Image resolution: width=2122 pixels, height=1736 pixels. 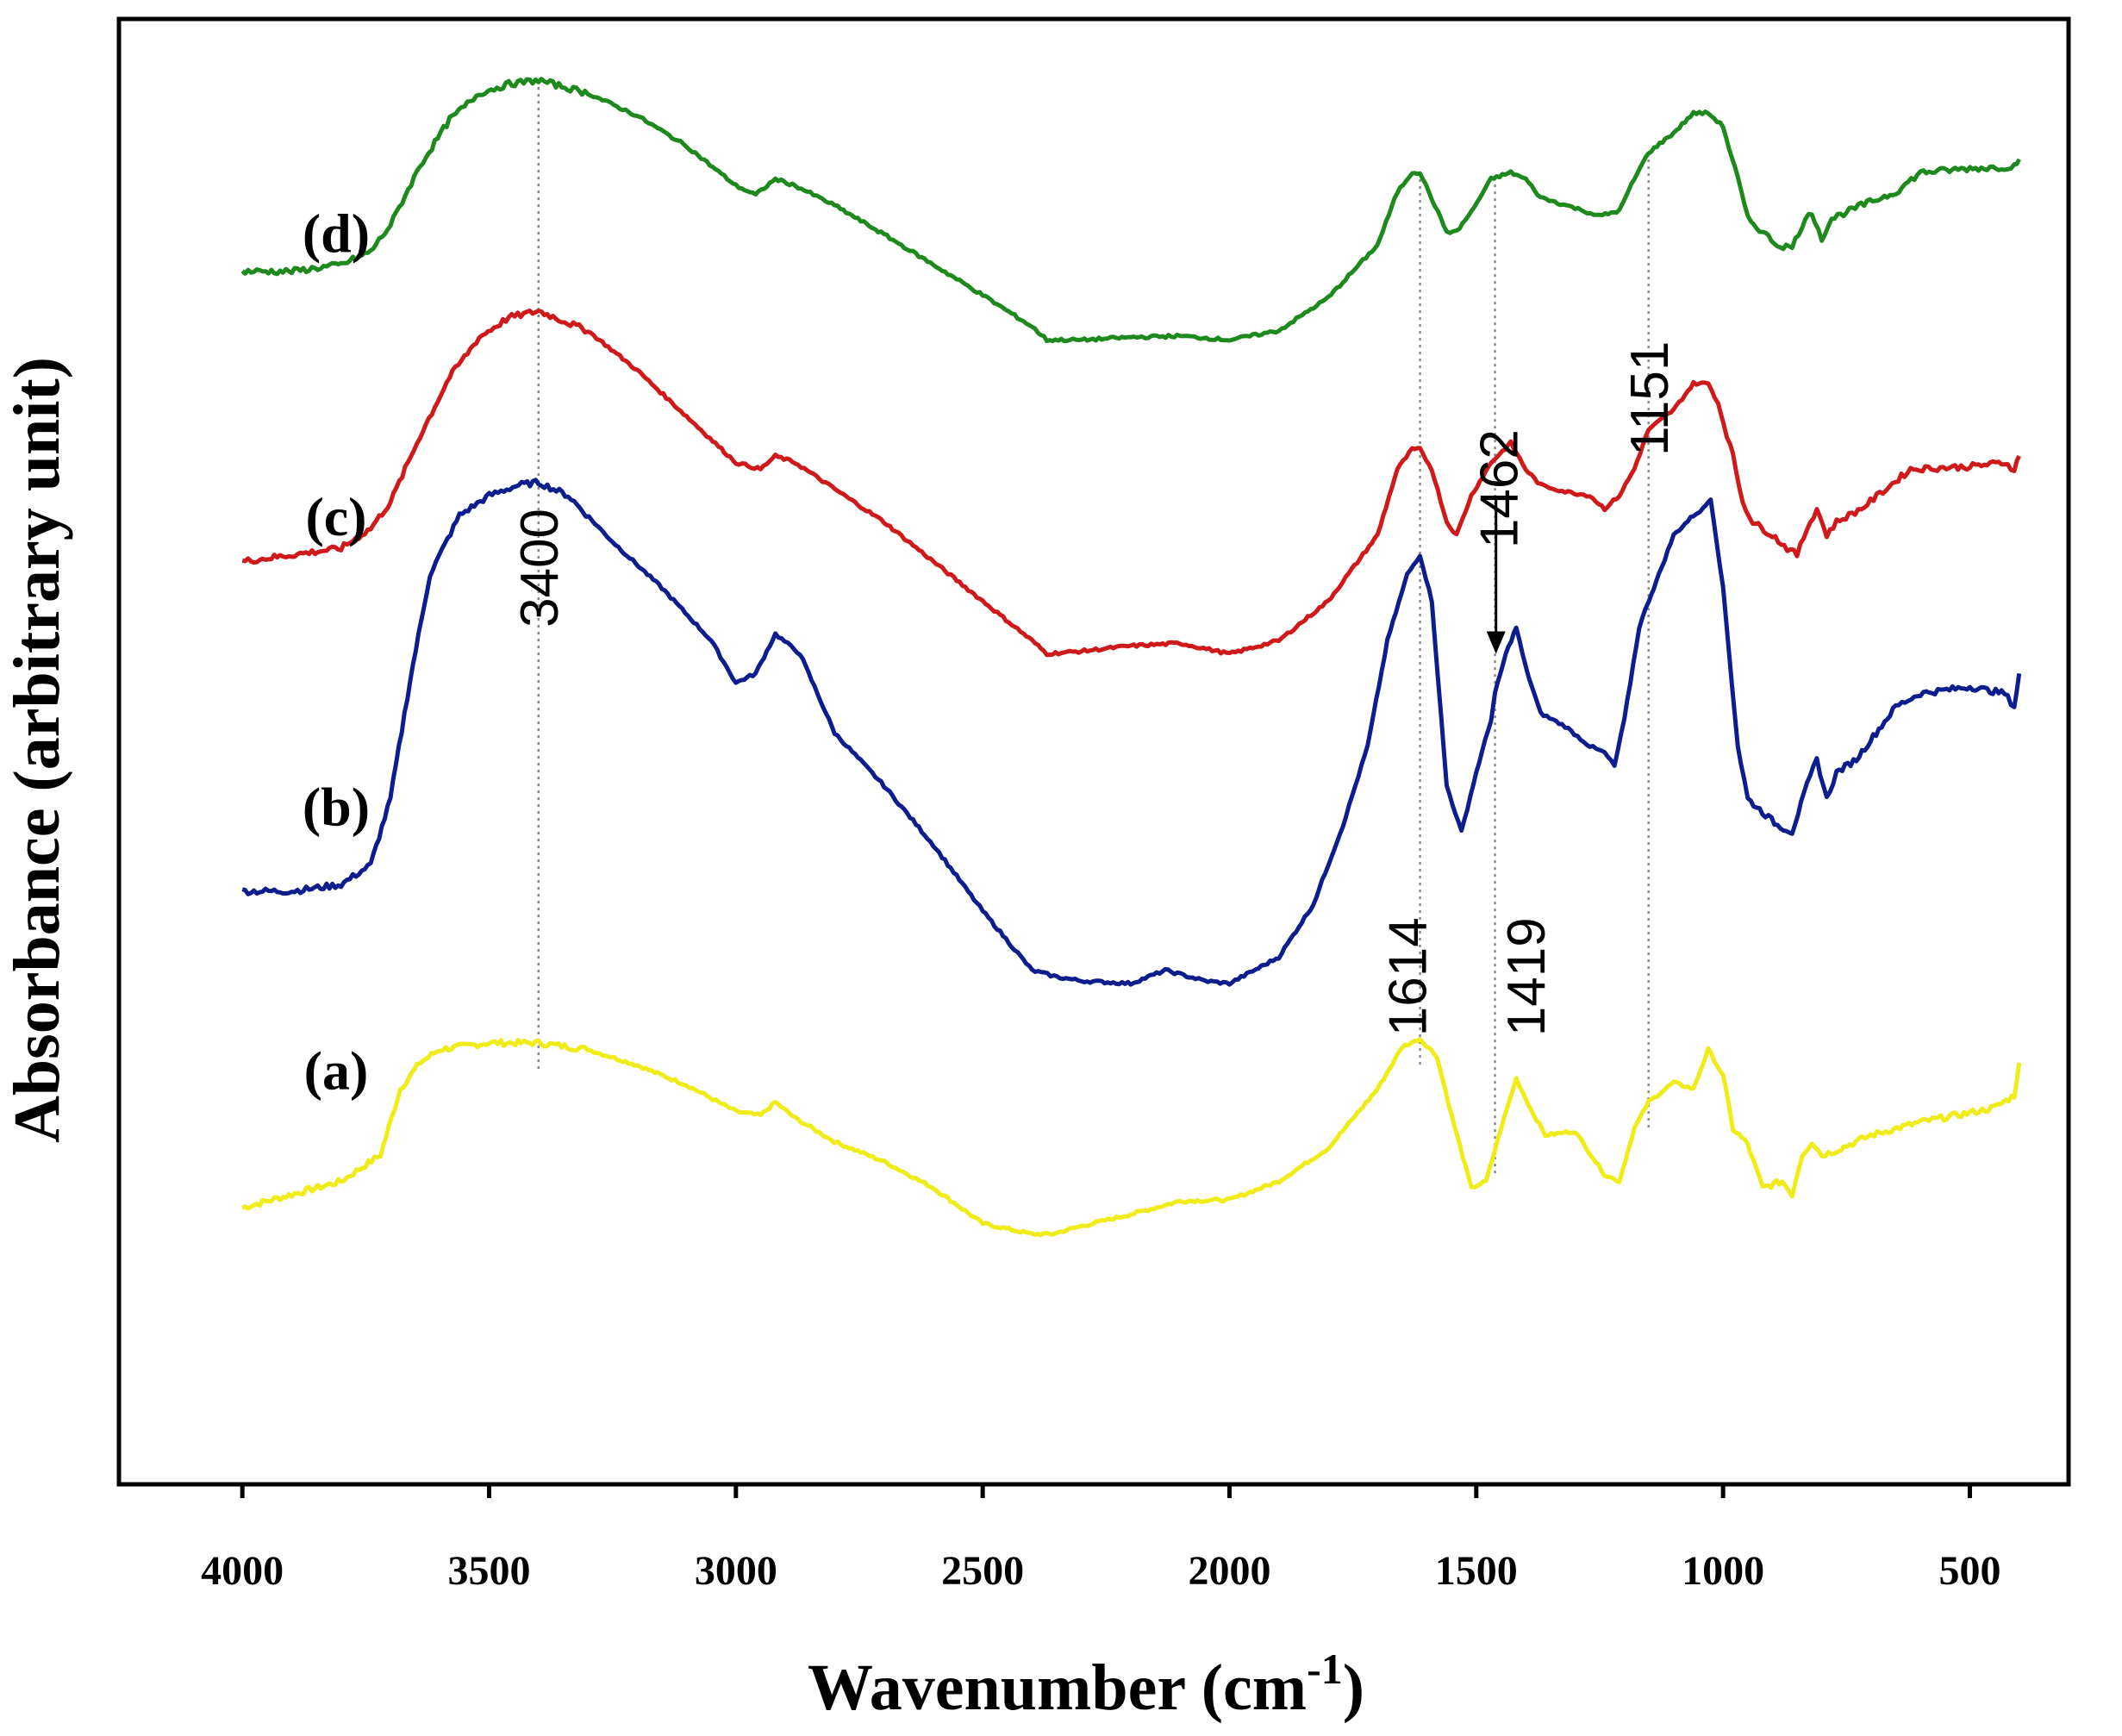 I want to click on peak-label-3400: 3400, so click(x=540, y=568).